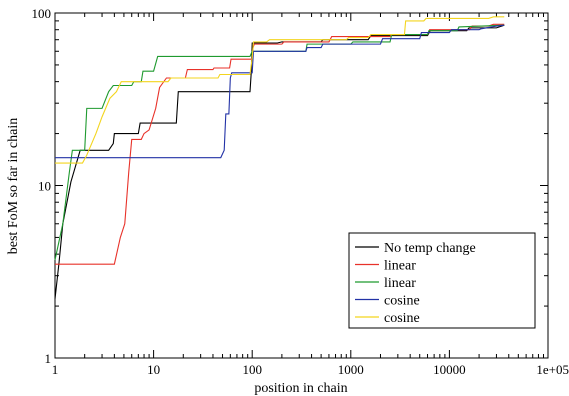 Image resolution: width=569 pixels, height=396 pixels. I want to click on x-tick-label: 10, so click(153, 369).